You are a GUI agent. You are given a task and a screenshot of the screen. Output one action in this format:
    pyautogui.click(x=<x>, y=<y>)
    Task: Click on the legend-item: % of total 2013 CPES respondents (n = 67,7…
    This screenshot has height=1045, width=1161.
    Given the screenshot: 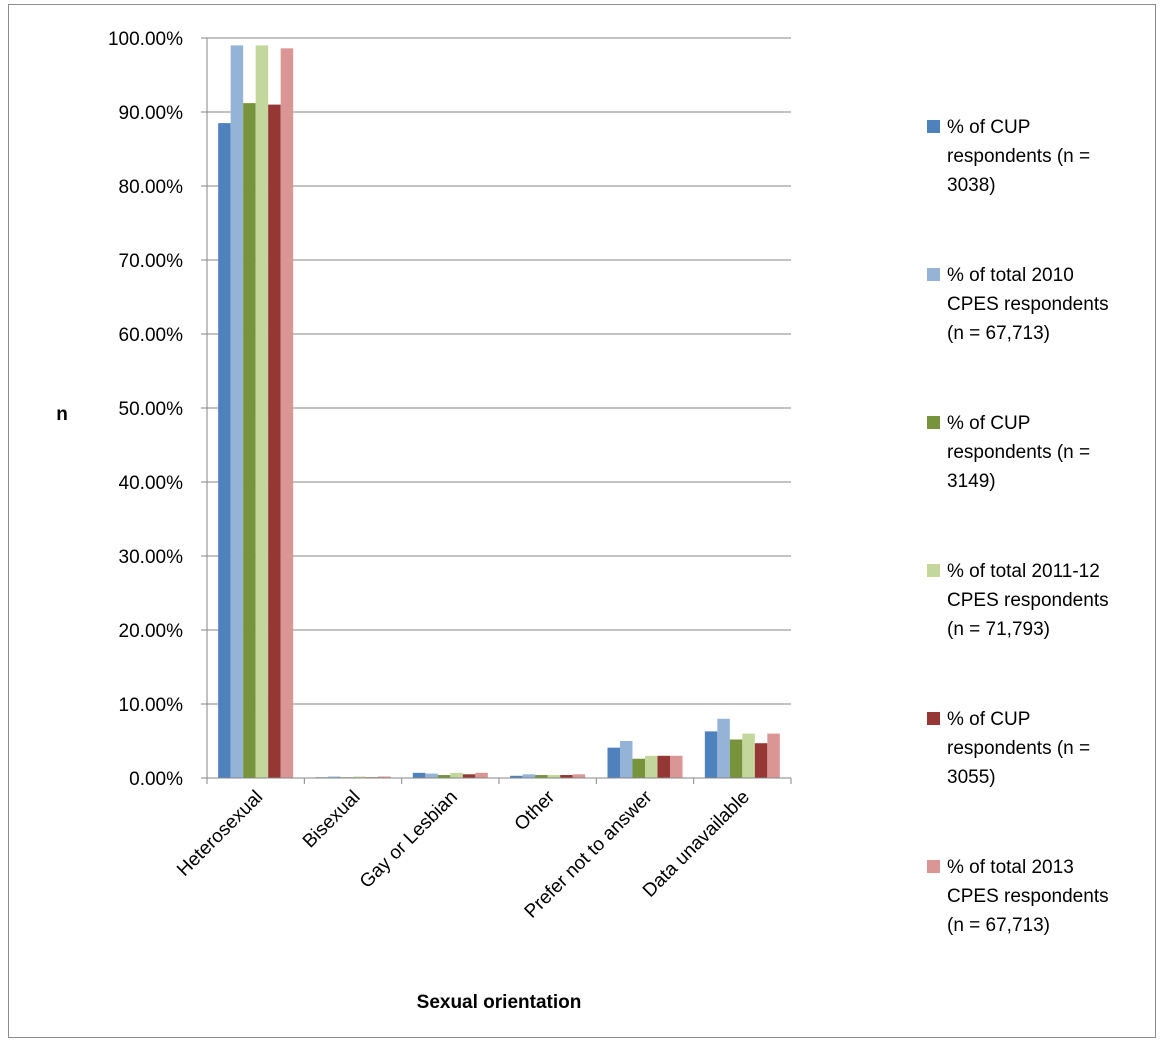 What is the action you would take?
    pyautogui.click(x=1018, y=896)
    